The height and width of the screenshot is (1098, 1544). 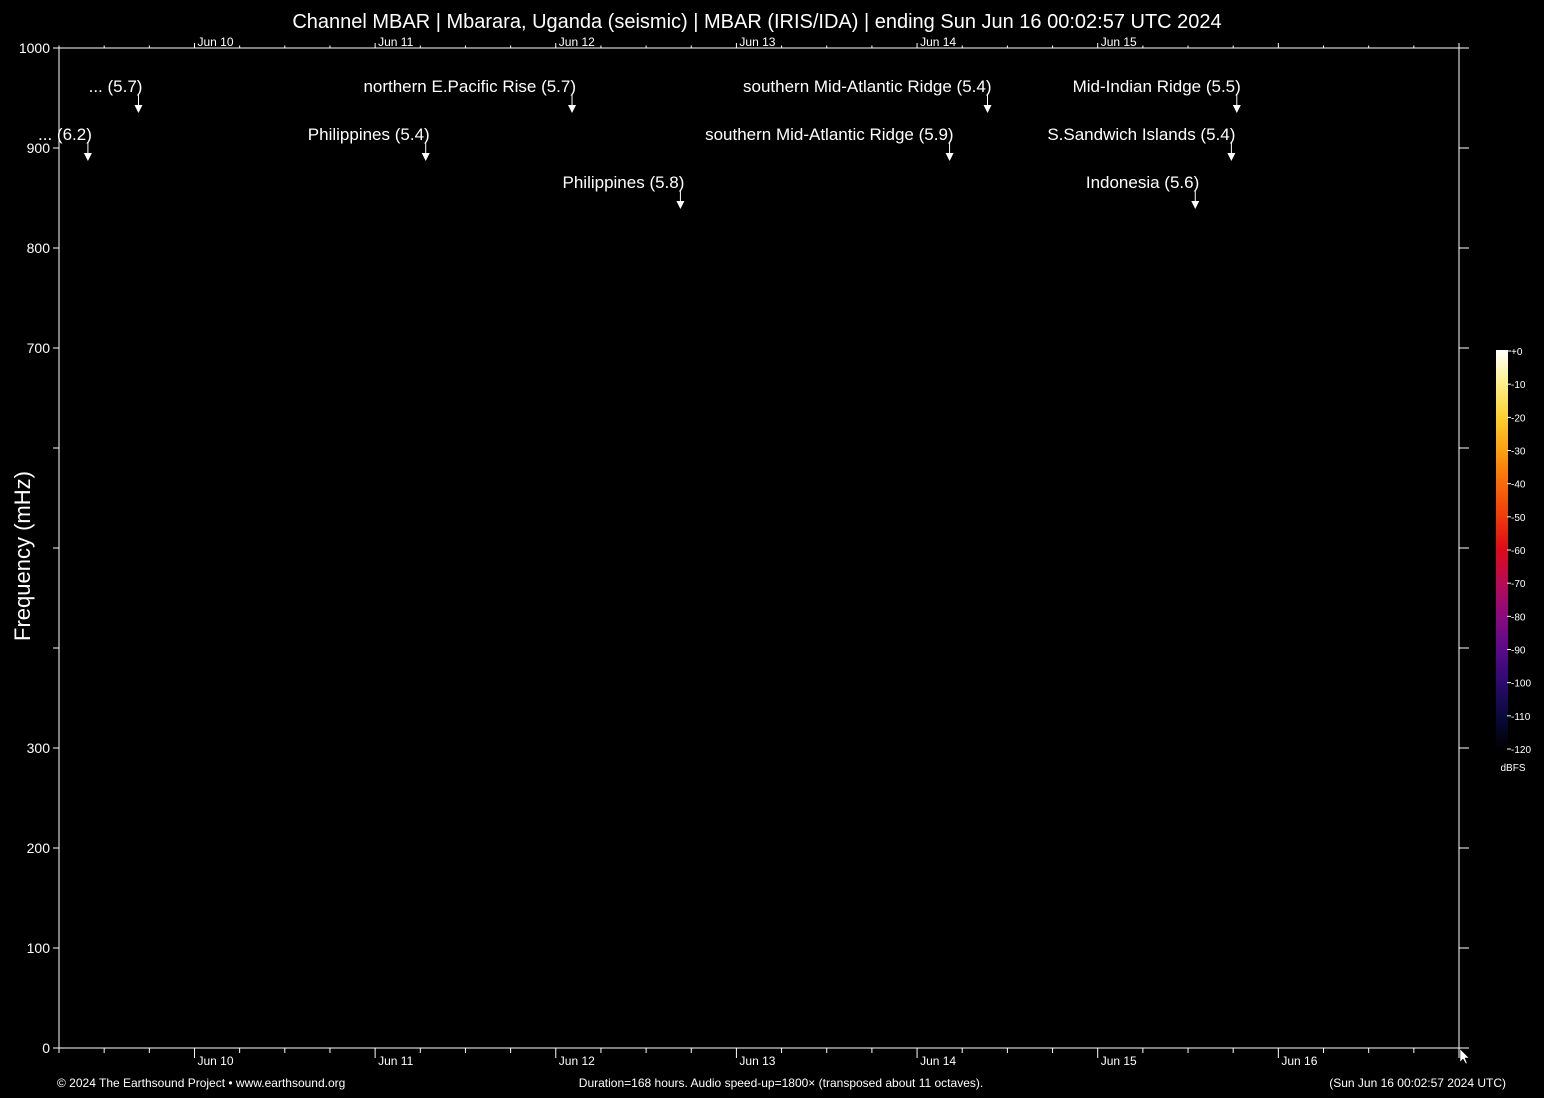 What do you see at coordinates (1119, 42) in the screenshot?
I see `x-tick-label-top: Jun 15` at bounding box center [1119, 42].